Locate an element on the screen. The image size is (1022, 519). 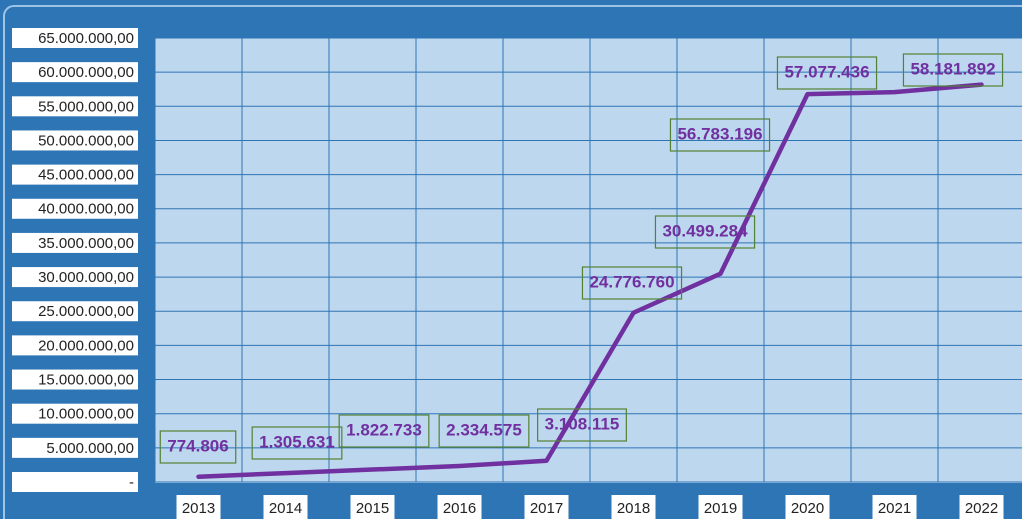
data-label: 30.499.284 is located at coordinates (705, 230).